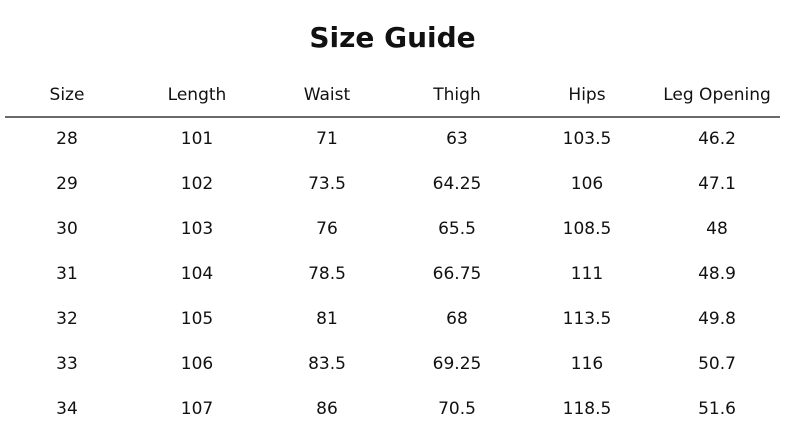 The image size is (785, 445). Describe the element at coordinates (67, 229) in the screenshot. I see `table-cell: 30` at that location.